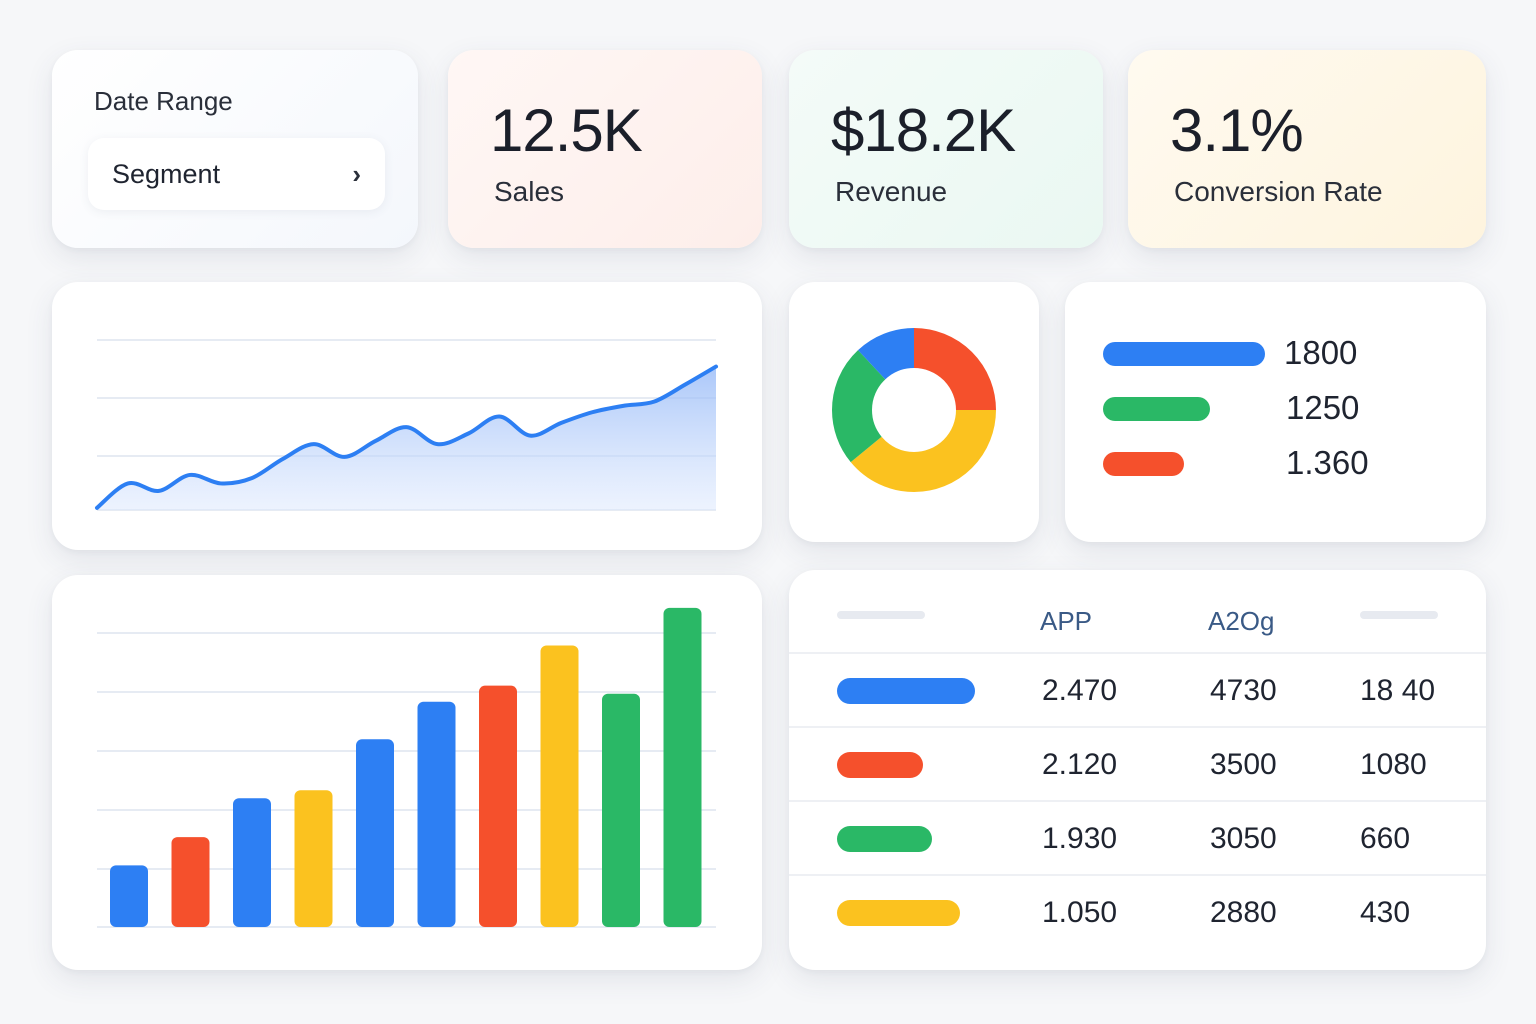  Describe the element at coordinates (1080, 690) in the screenshot. I see `table-cell: 2.470` at that location.